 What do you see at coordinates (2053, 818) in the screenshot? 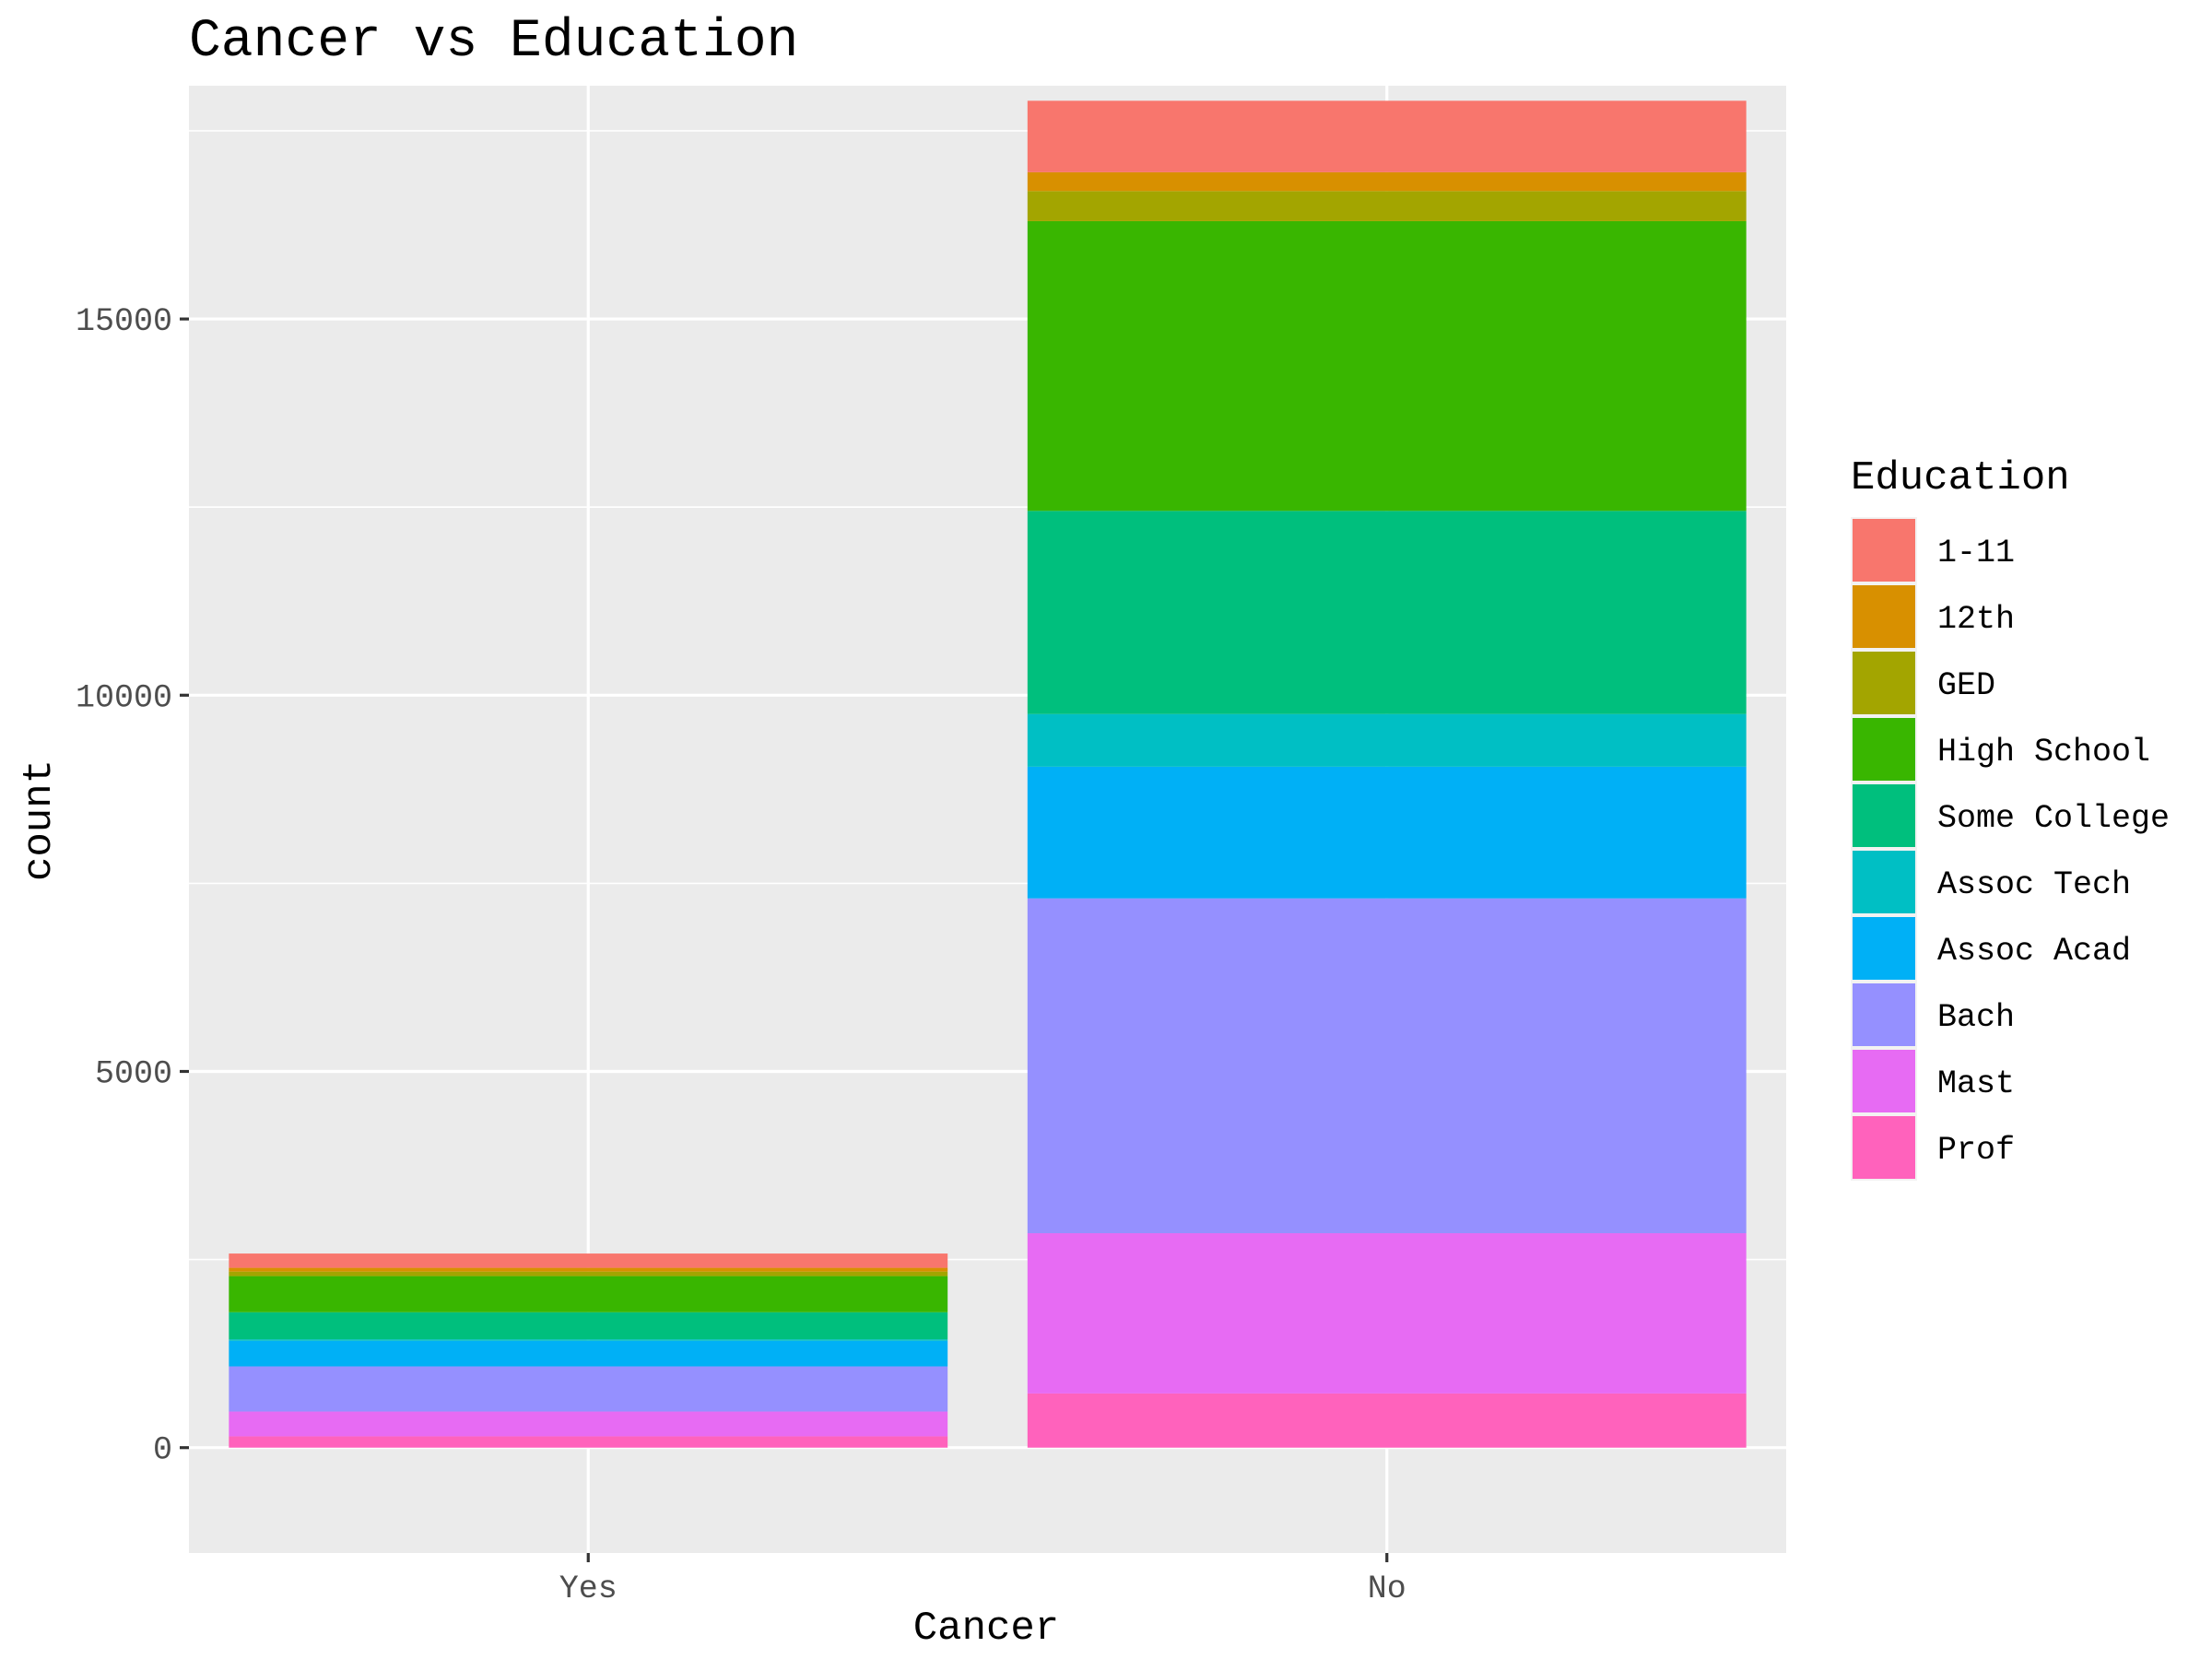
I see `legend-label: Some College` at bounding box center [2053, 818].